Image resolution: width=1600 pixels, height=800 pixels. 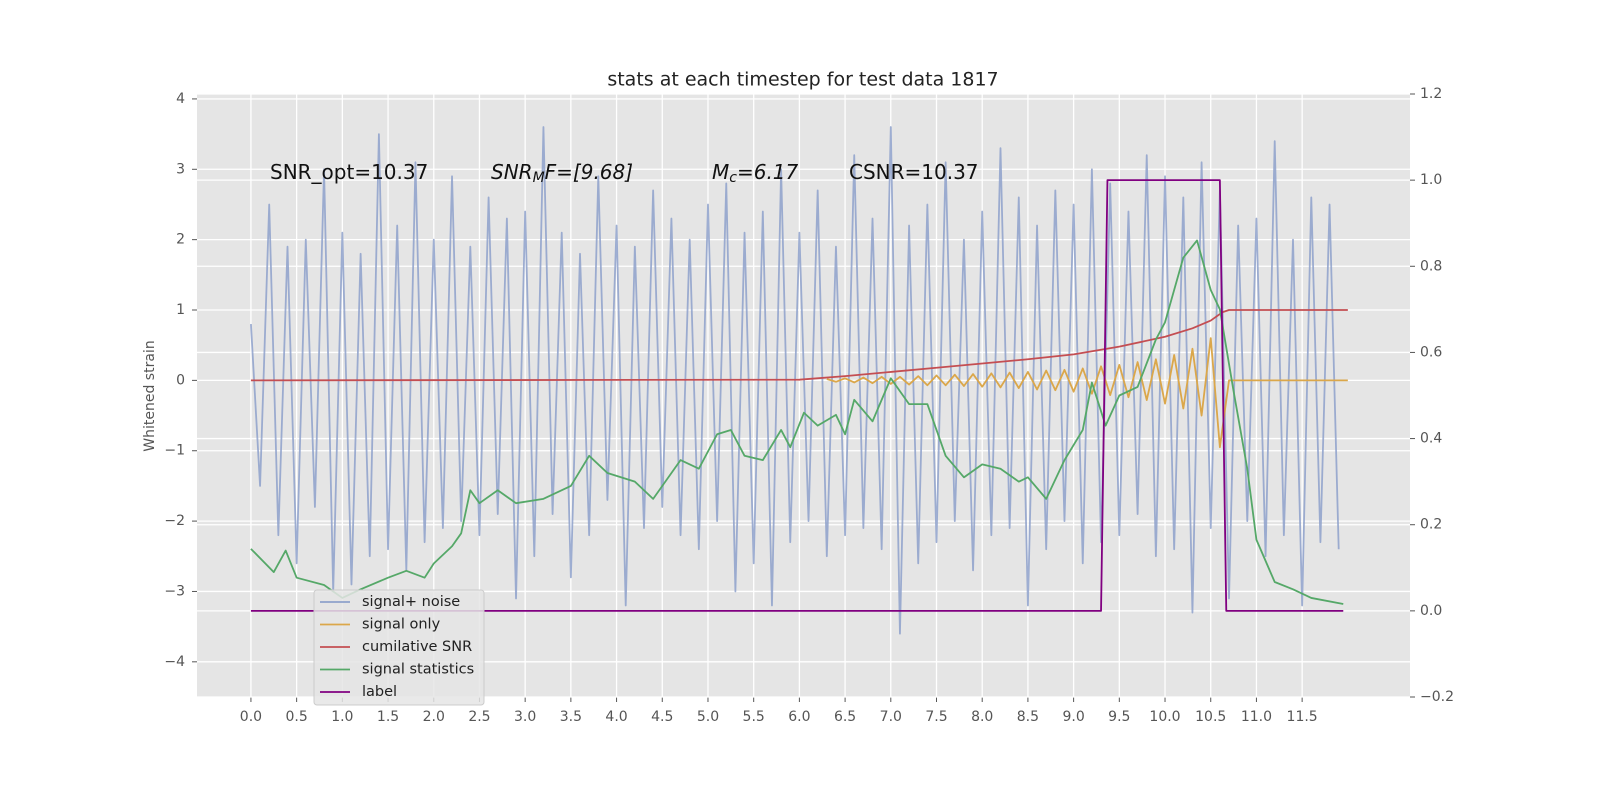 What do you see at coordinates (379, 692) in the screenshot?
I see `legend-label: label` at bounding box center [379, 692].